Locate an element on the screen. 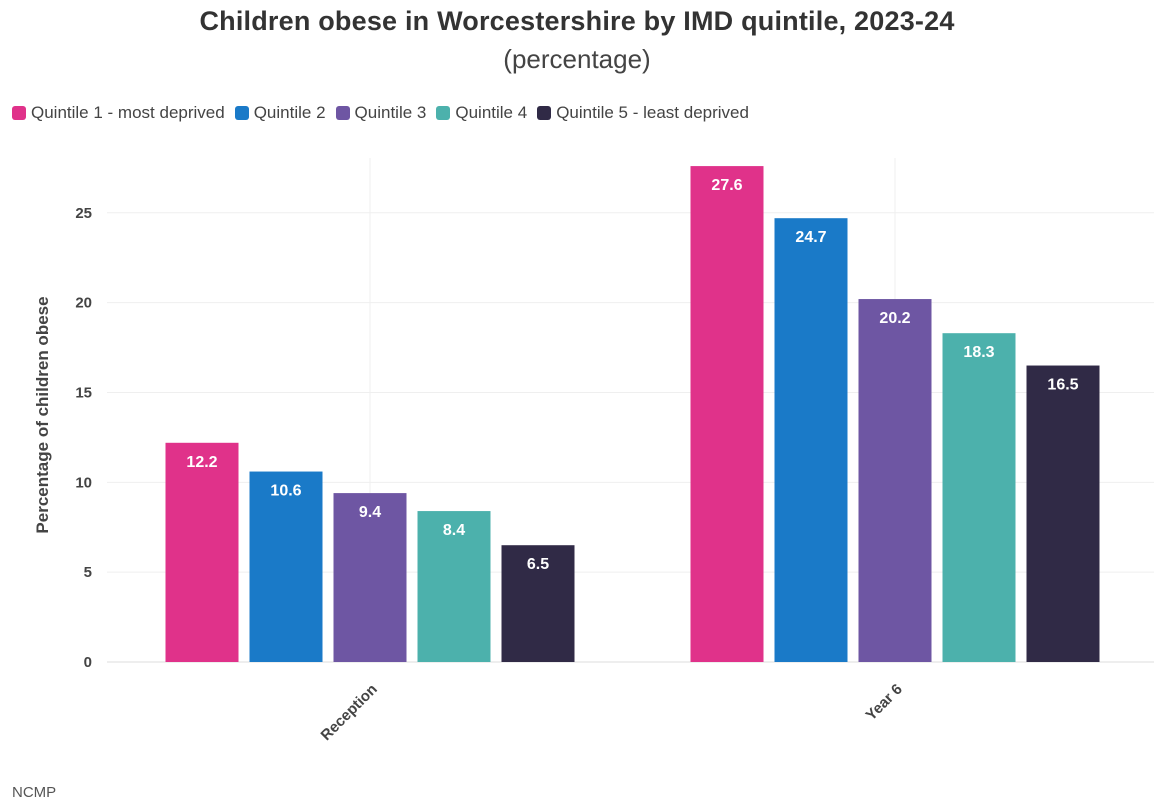 The width and height of the screenshot is (1154, 805). legend-label: Quintile 2 is located at coordinates (289, 112).